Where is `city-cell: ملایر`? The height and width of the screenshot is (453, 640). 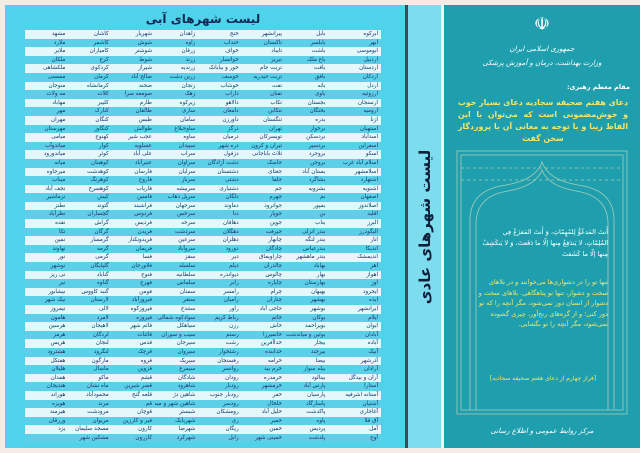
city-cell: ملایر is located at coordinates (60, 51).